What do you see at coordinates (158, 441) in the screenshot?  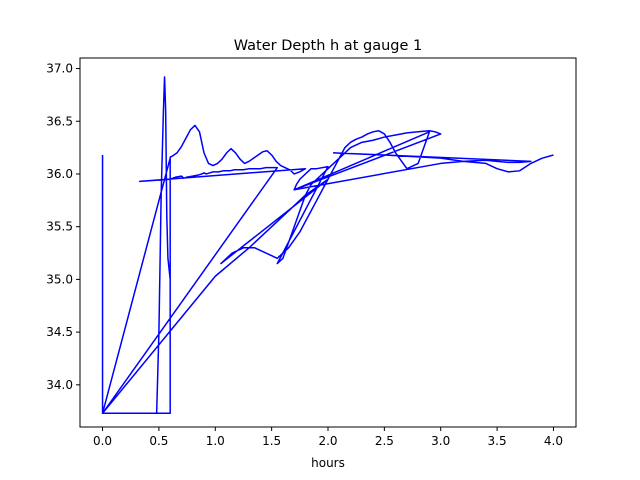 I see `x-tick-label: 0.5` at bounding box center [158, 441].